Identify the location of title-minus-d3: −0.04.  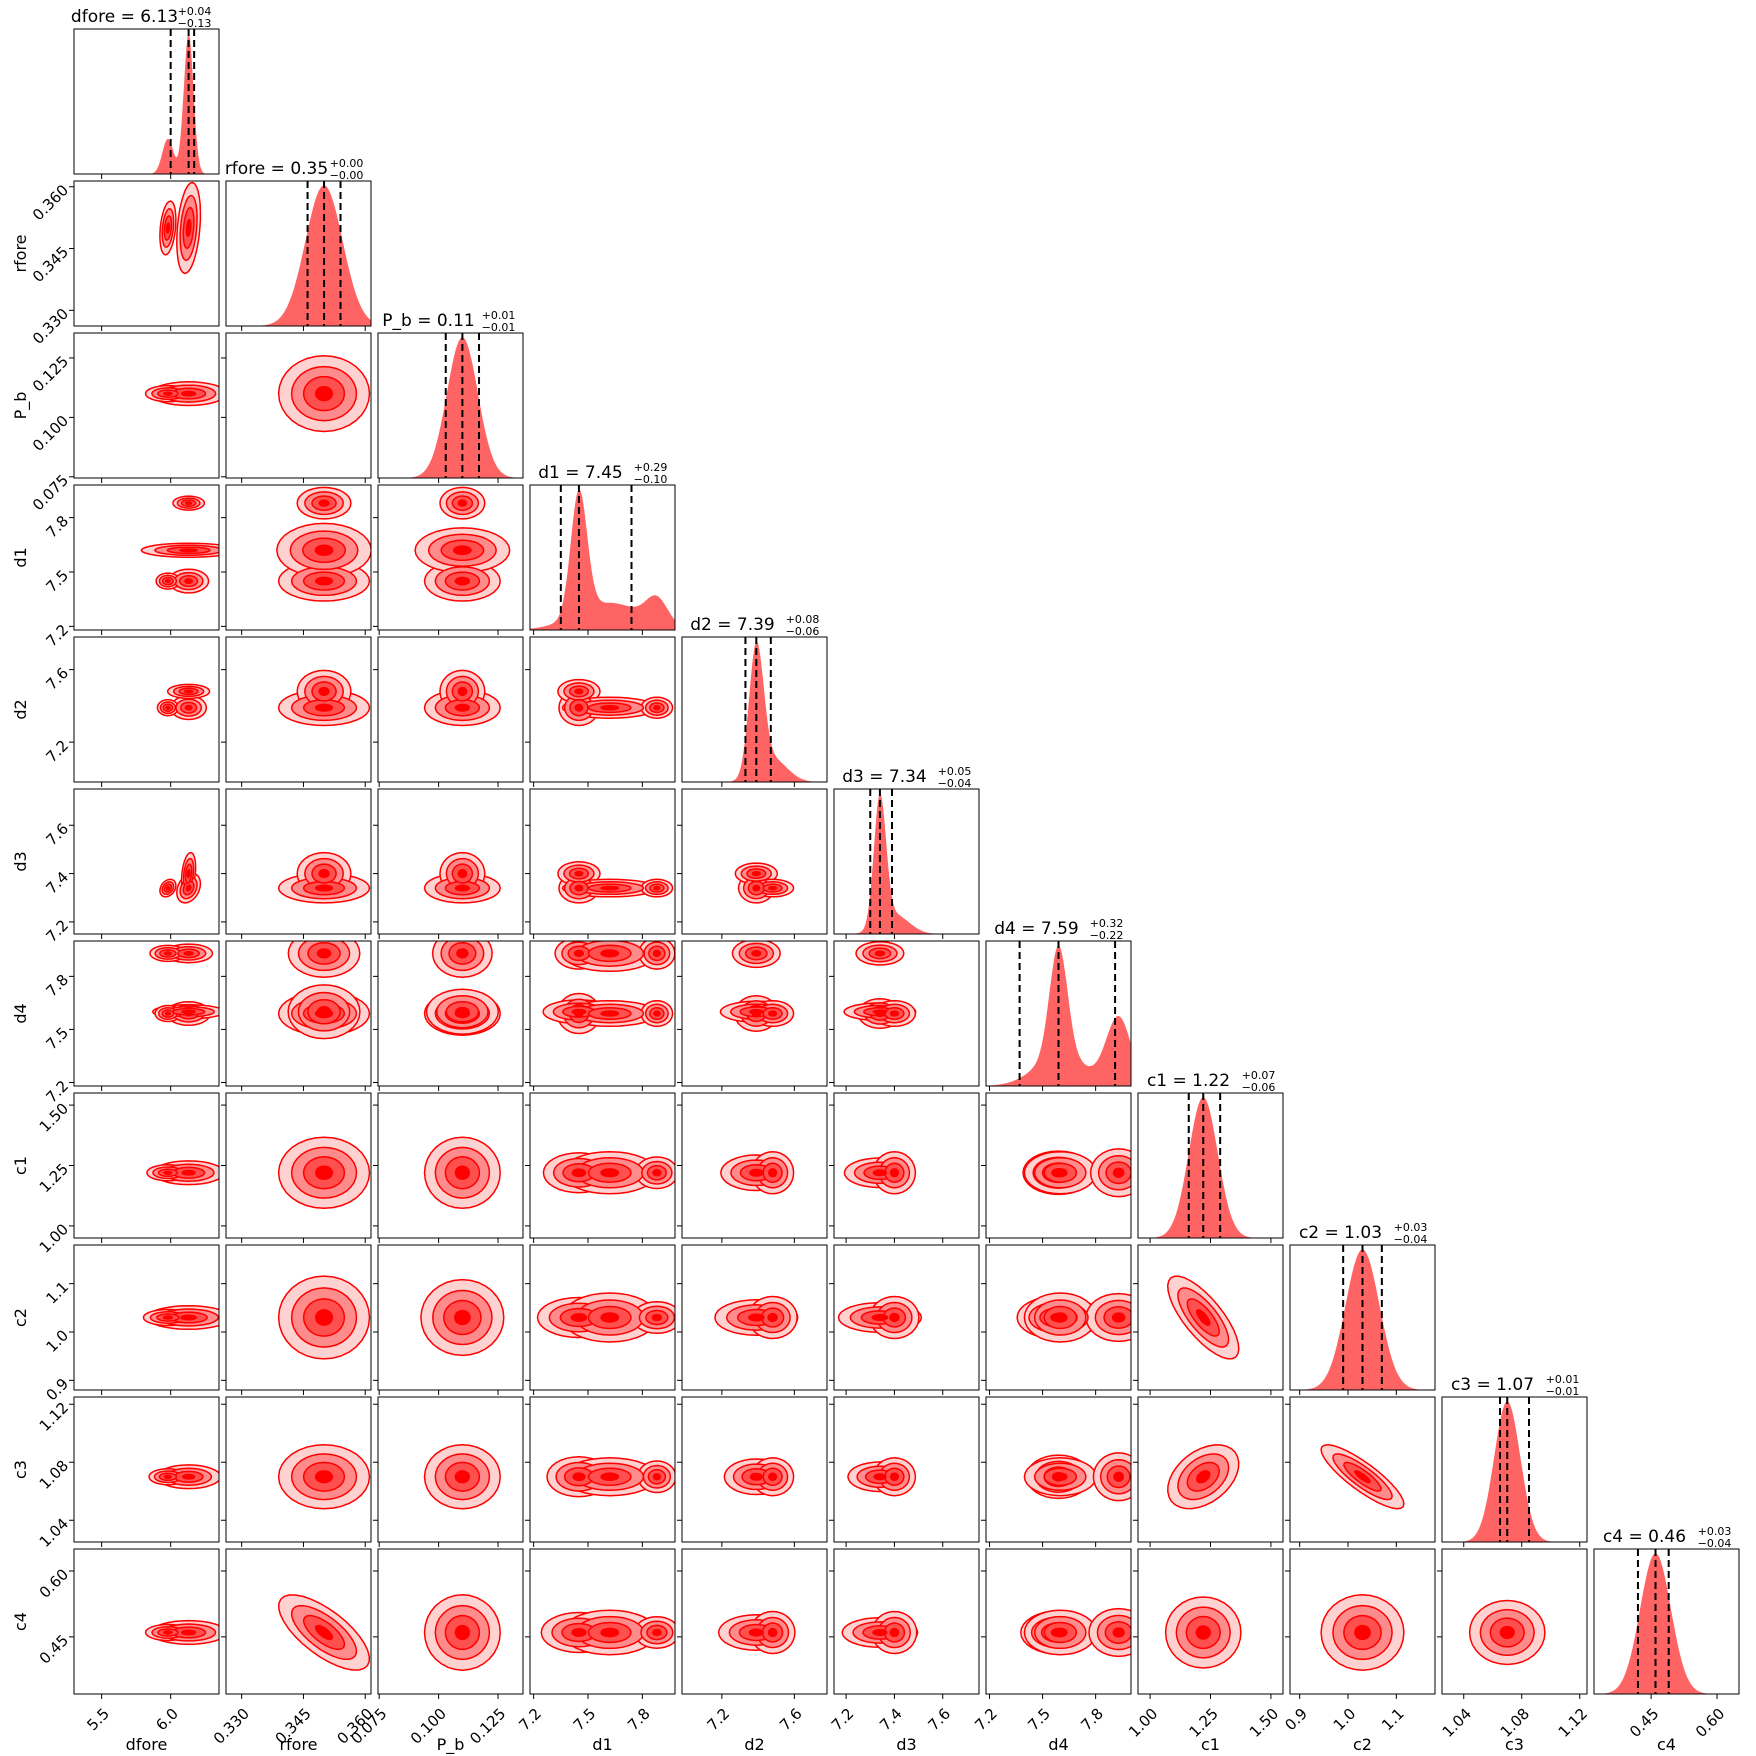
(955, 783).